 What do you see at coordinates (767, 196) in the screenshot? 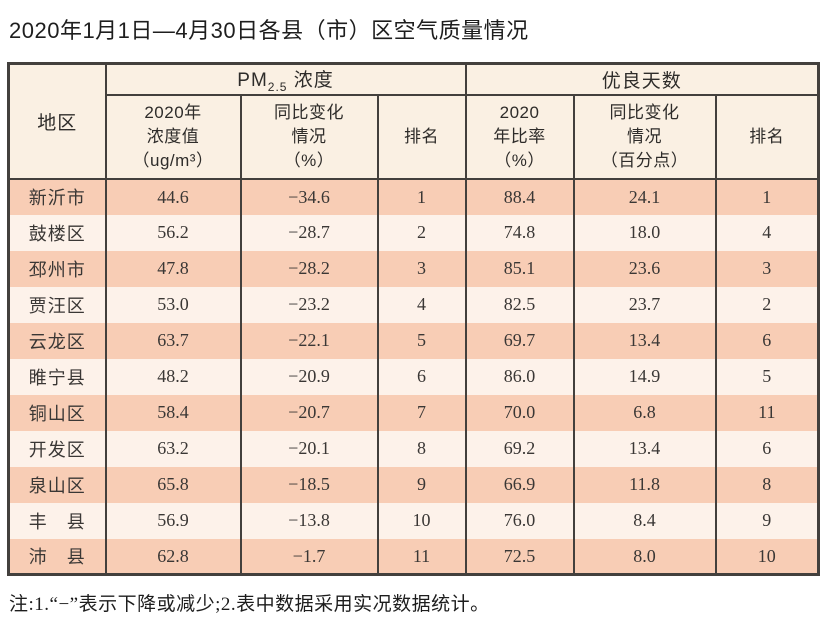
I see `cell-good-rank: 1` at bounding box center [767, 196].